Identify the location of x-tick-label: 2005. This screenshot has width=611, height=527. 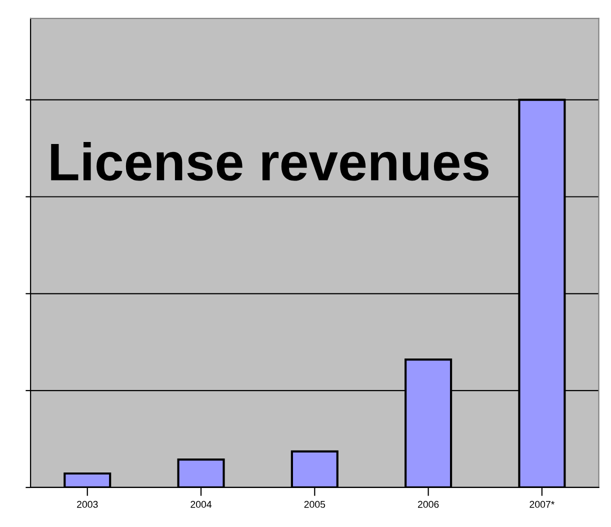
(315, 504).